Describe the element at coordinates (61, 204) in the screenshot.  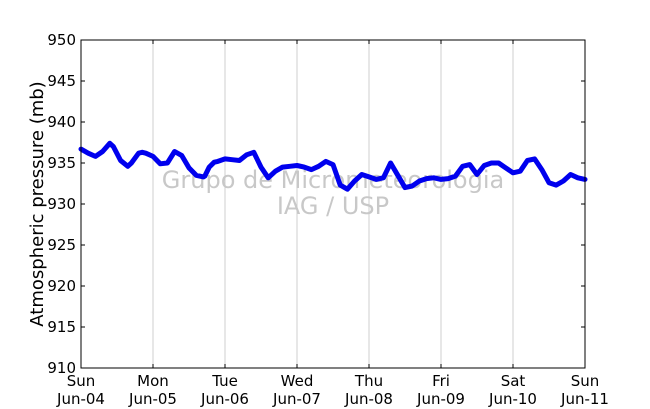
I see `y-tick-label: 930` at that location.